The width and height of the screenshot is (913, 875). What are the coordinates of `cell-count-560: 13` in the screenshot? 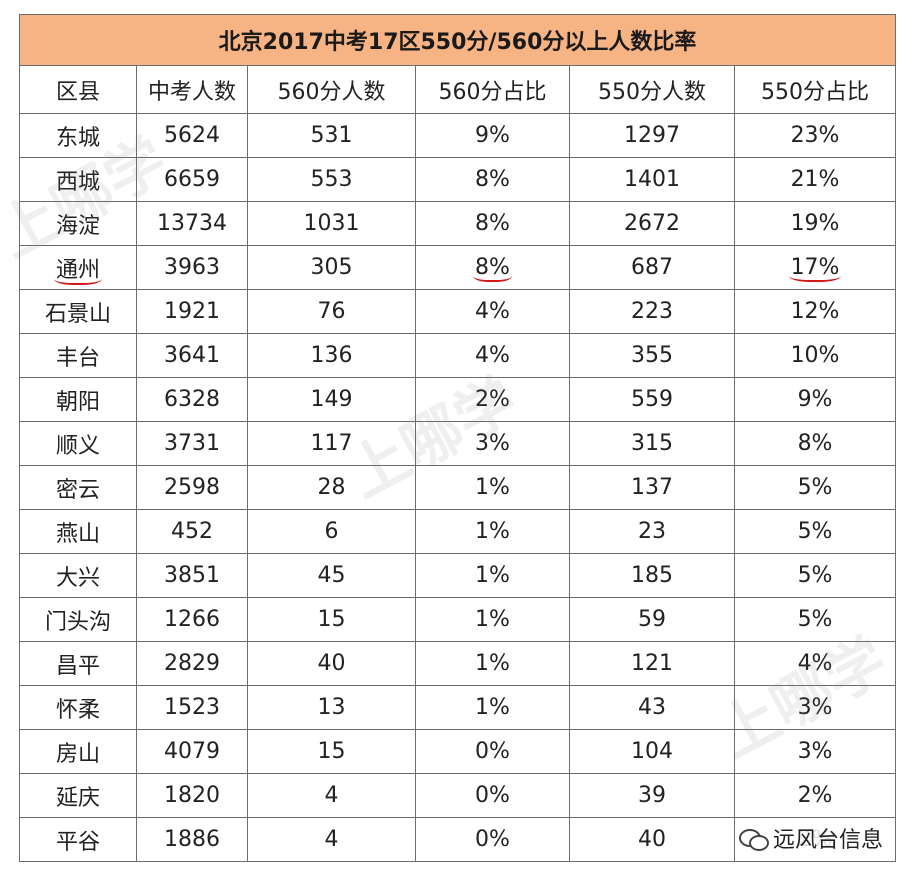 It's located at (331, 707).